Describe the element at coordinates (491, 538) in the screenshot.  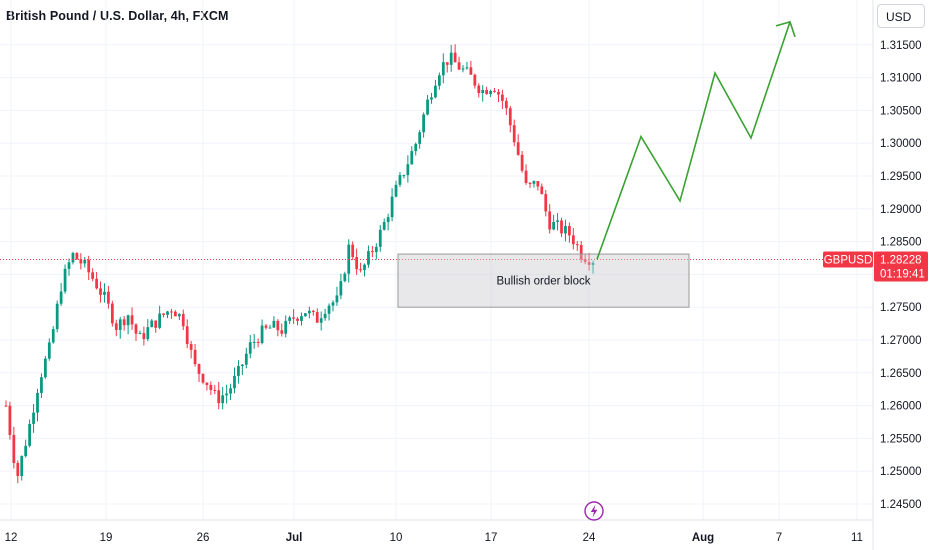
I see `time-tick-label: 17` at that location.